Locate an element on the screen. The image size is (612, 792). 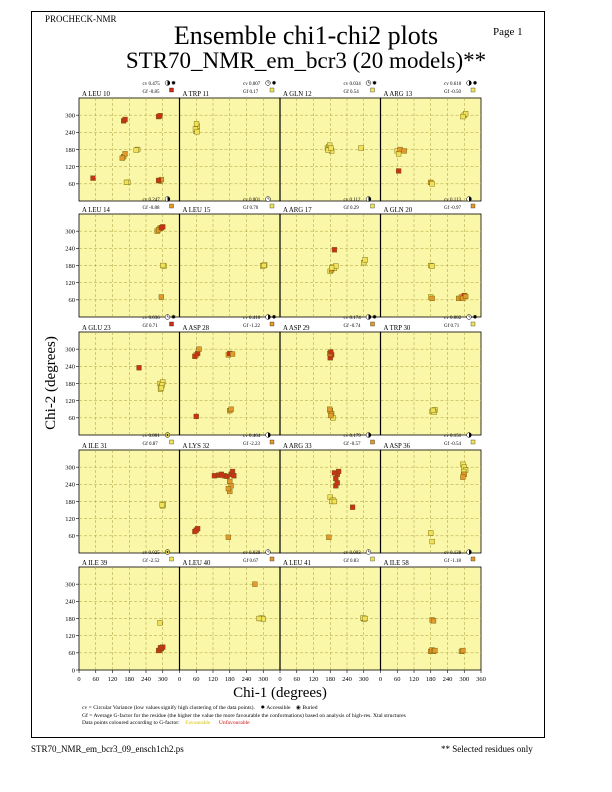
cv-value: cv 0.138 is located at coordinates (453, 553).